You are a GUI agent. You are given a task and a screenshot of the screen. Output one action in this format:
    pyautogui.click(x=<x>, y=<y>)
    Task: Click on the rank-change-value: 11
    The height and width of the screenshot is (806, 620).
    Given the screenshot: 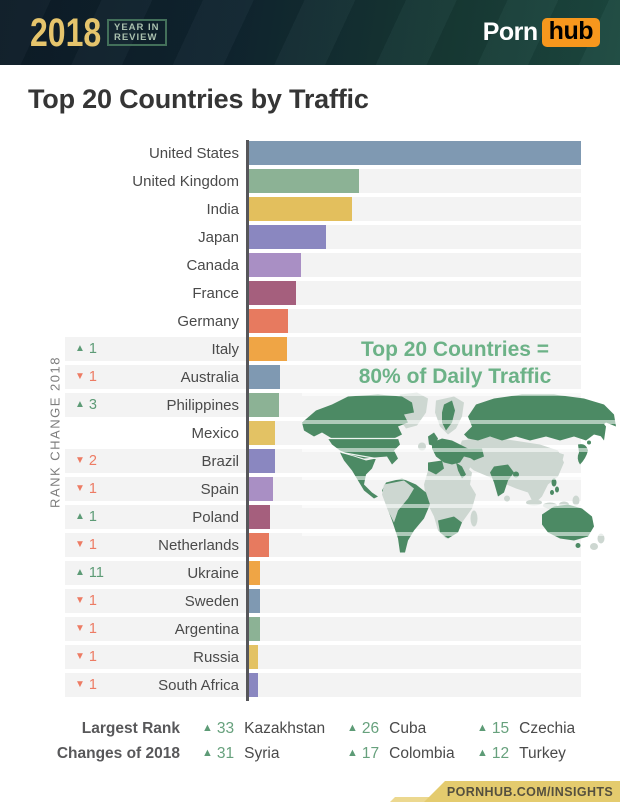 What is the action you would take?
    pyautogui.click(x=96, y=573)
    